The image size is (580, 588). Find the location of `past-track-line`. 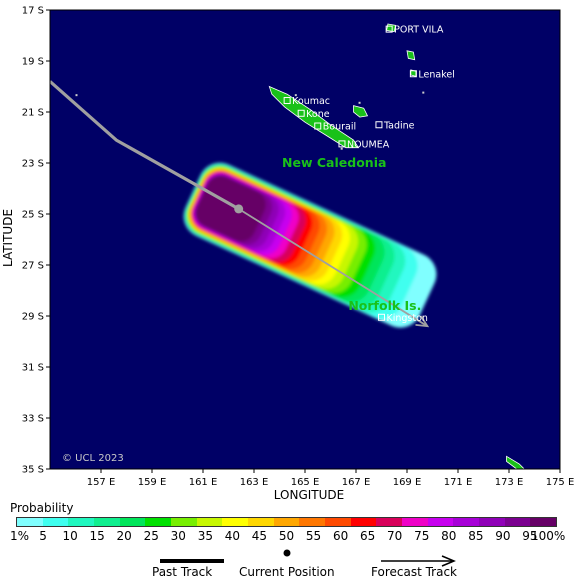

past-track-line is located at coordinates (145, 145).